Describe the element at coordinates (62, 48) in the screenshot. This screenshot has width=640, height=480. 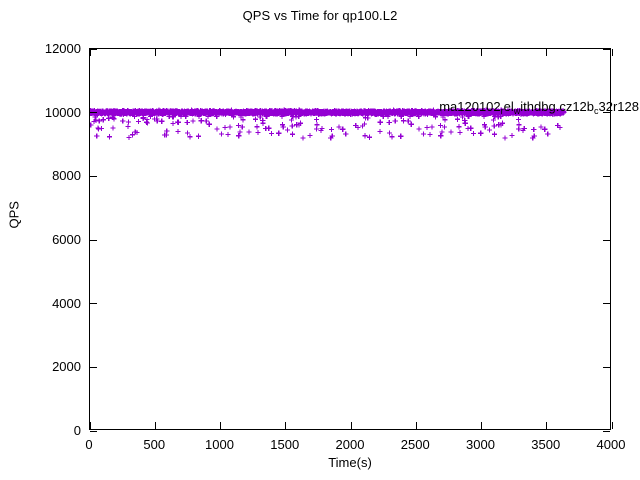
I see `y-tick-label: 12000` at that location.